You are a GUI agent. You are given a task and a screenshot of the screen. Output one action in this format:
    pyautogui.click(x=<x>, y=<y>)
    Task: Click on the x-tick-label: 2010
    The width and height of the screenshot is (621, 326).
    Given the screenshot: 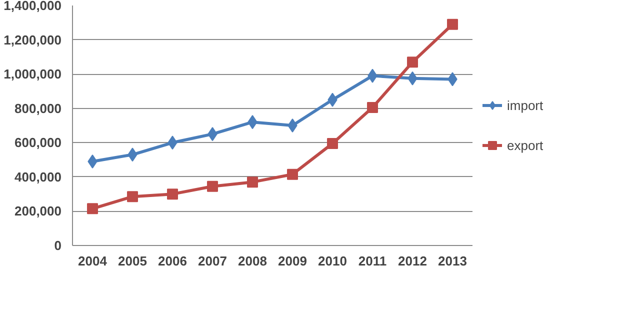 What is the action you would take?
    pyautogui.click(x=332, y=261)
    